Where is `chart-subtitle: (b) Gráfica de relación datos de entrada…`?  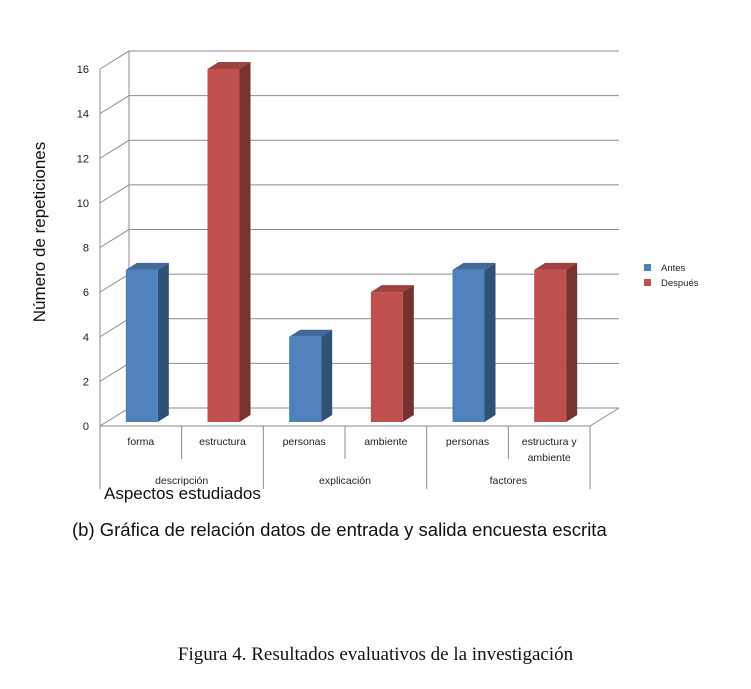
chart-subtitle: (b) Gráfica de relación datos de entrada… is located at coordinates (339, 529).